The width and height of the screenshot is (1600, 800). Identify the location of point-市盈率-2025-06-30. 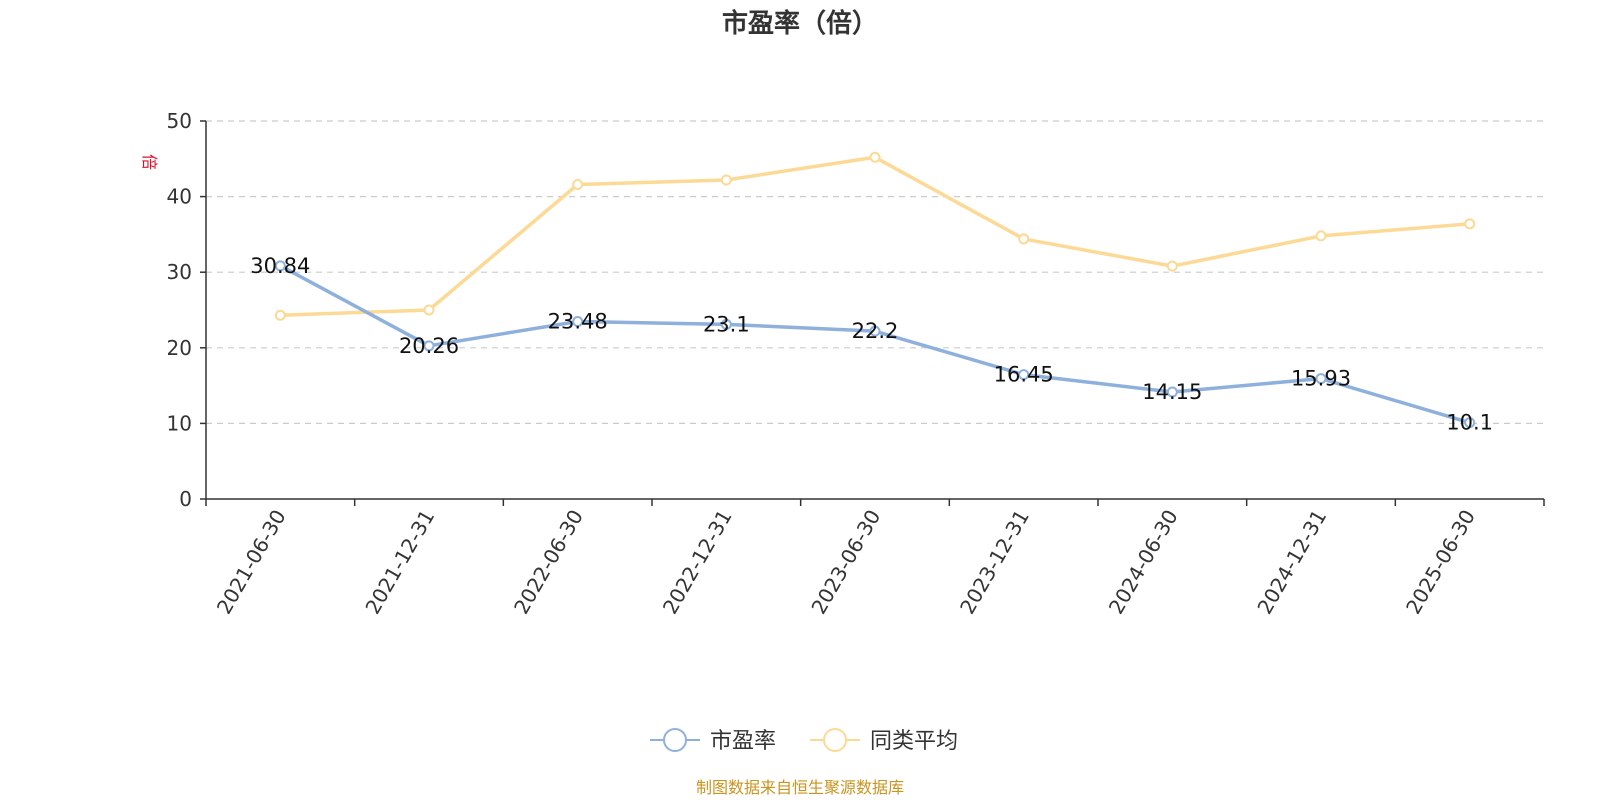
(1470, 423).